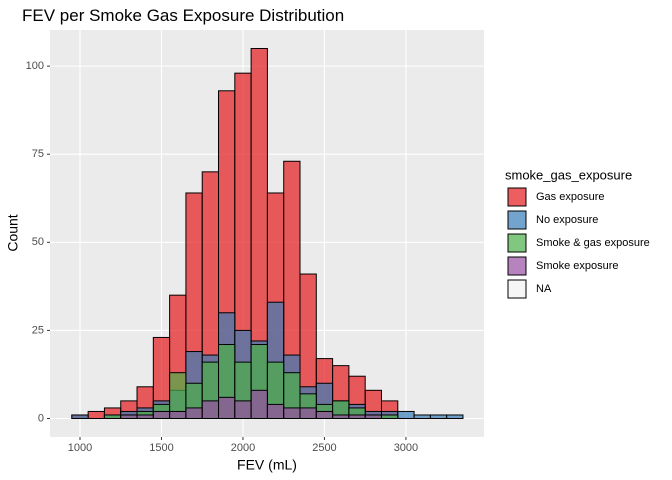 This screenshot has height=480, width=672. What do you see at coordinates (406, 448) in the screenshot?
I see `x-tick-label: 3000` at bounding box center [406, 448].